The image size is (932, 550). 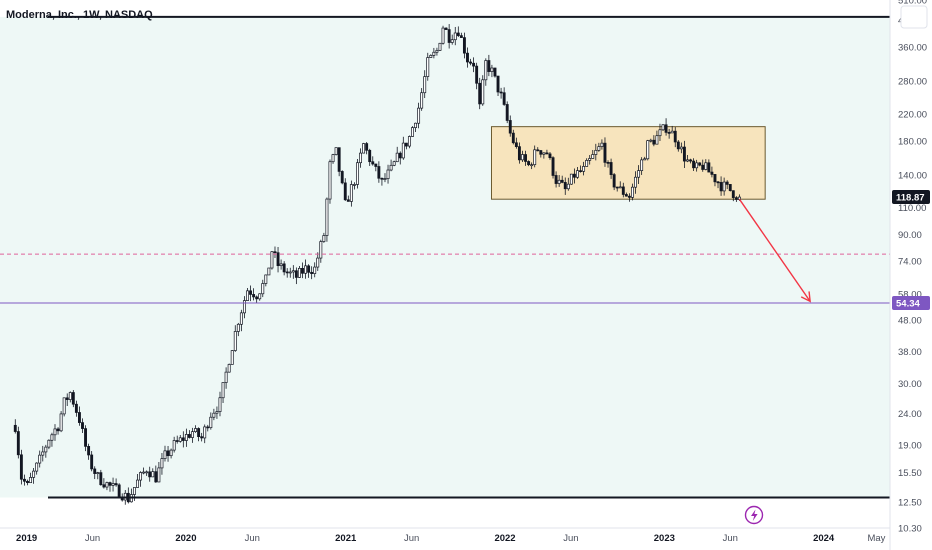 What do you see at coordinates (664, 538) in the screenshot?
I see `x-tick-label: 2023` at bounding box center [664, 538].